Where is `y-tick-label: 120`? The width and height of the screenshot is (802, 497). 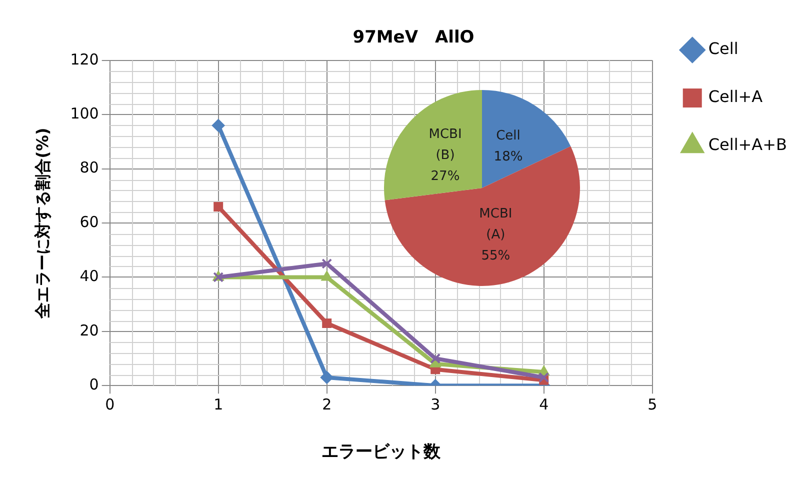
y-tick-label: 120 is located at coordinates (84, 59).